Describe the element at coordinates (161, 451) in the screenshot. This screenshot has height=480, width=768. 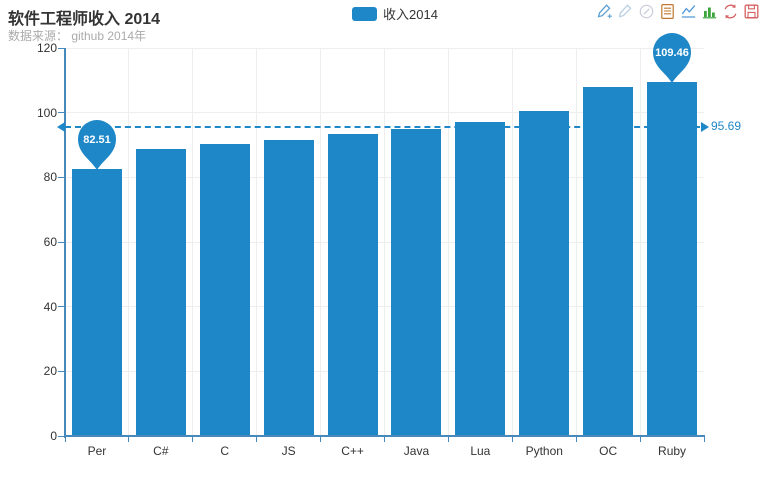
I see `x-axis-label-C#: C#` at that location.